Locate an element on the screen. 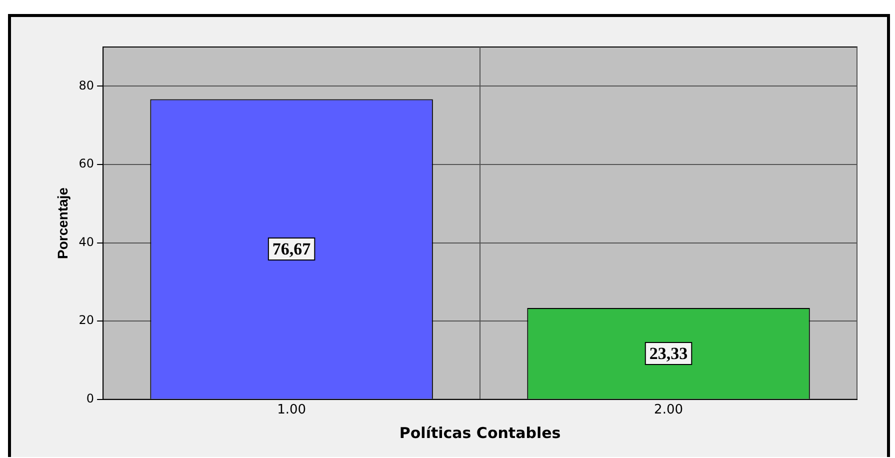 Image resolution: width=895 pixels, height=458 pixels. data-label: 76,67 is located at coordinates (292, 248).